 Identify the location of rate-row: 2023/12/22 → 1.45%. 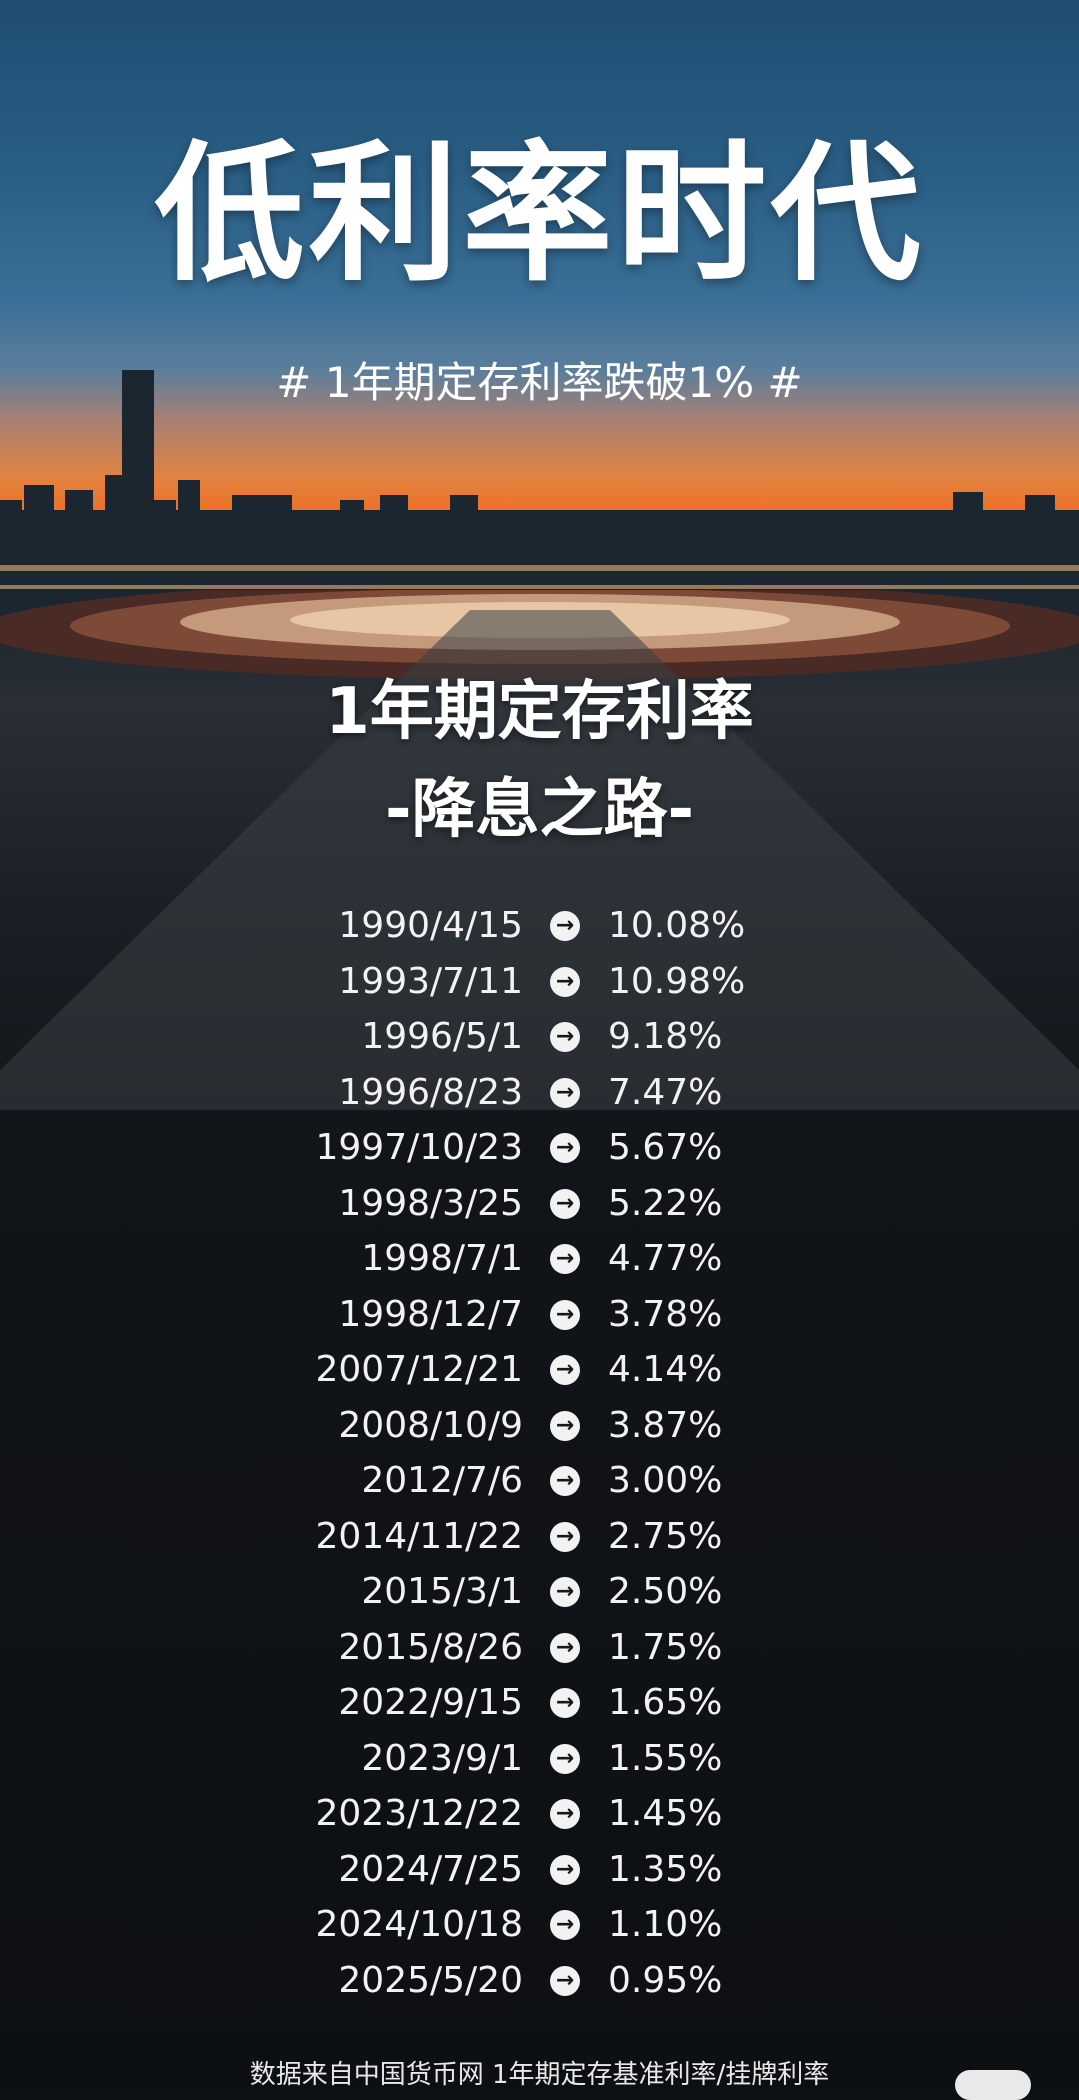
(539, 1816).